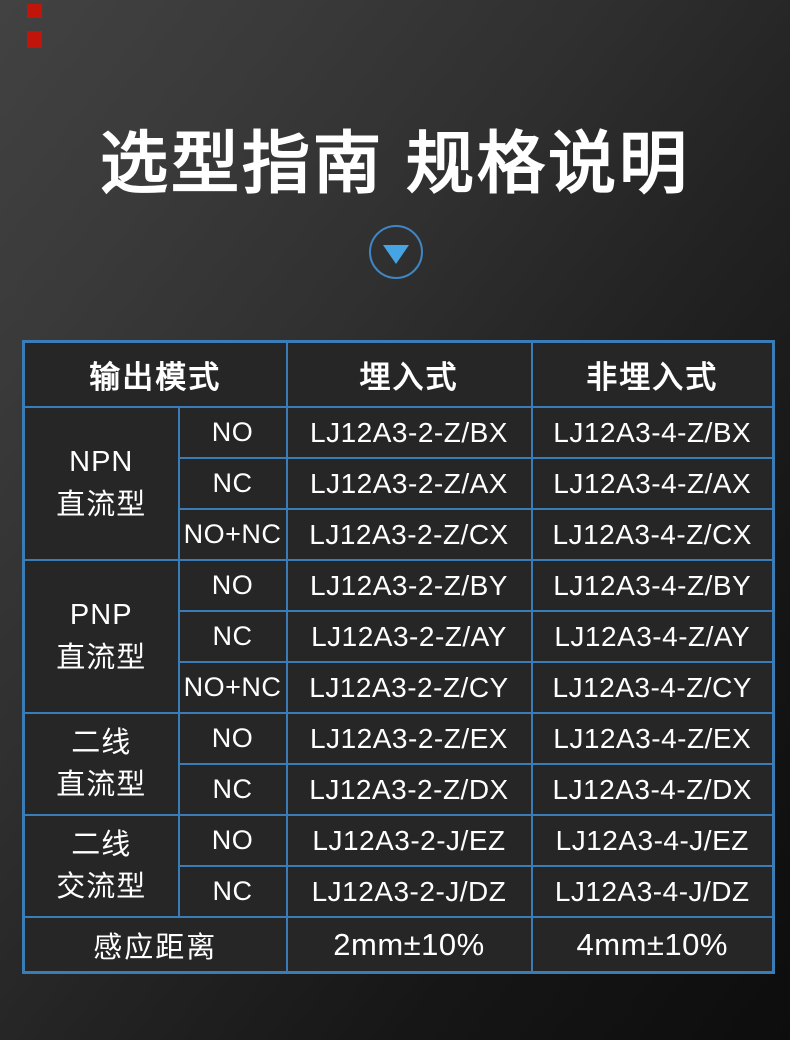 The width and height of the screenshot is (790, 1040). I want to click on header-cell-output-mode: 输出模式, so click(155, 374).